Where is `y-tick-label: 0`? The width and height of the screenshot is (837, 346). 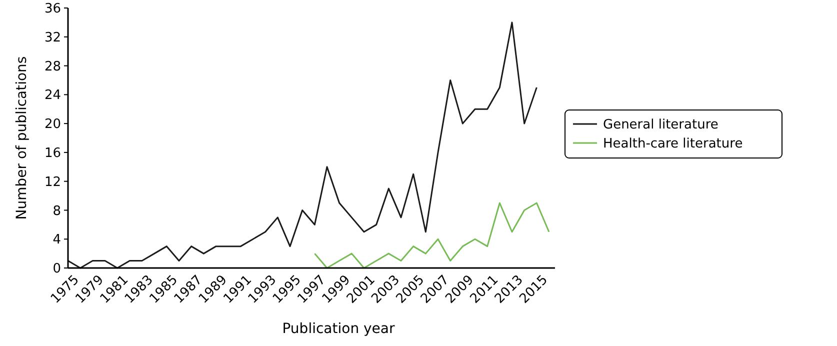 y-tick-label: 0 is located at coordinates (56, 269).